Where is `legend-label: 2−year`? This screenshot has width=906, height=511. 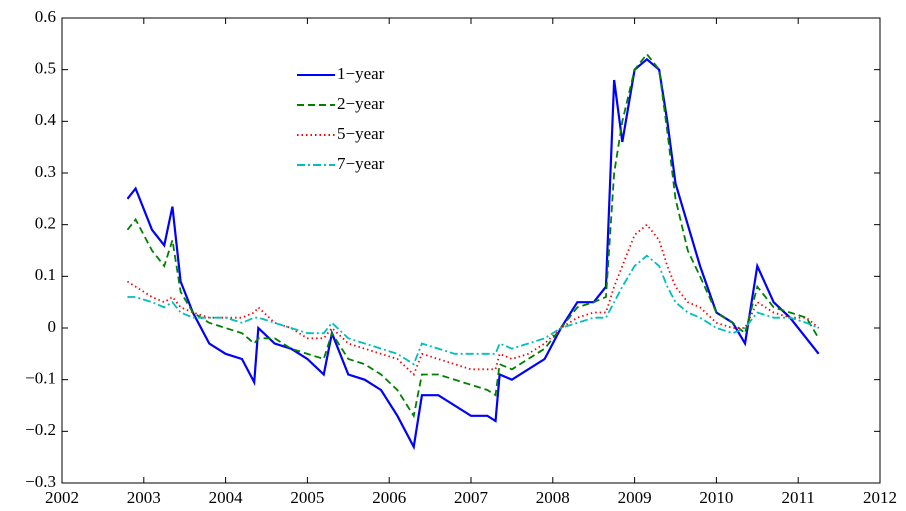 legend-label: 2−year is located at coordinates (361, 103).